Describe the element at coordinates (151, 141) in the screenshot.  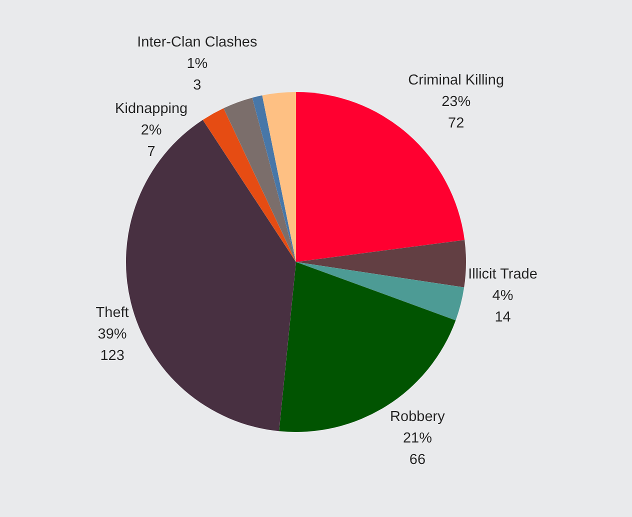
I see `data-label: 2% 7` at that location.